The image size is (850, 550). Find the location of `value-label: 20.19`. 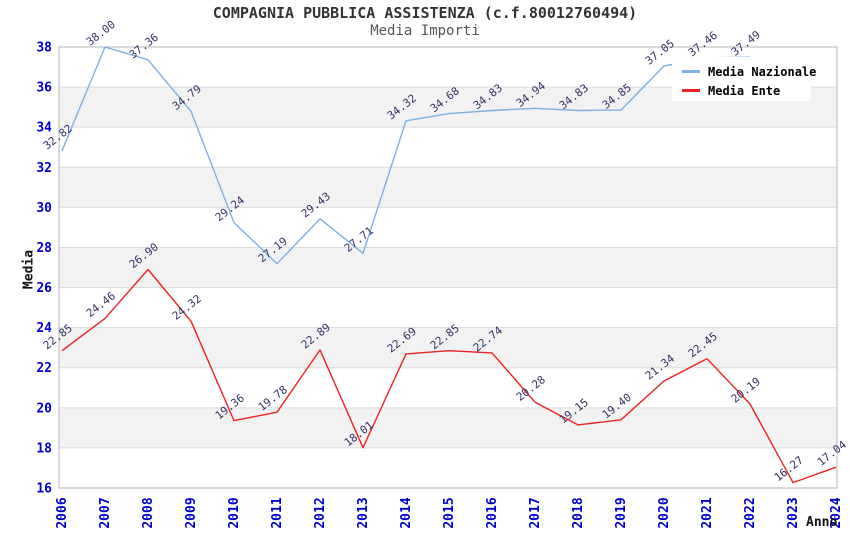

value-label: 20.19 is located at coordinates (746, 390).